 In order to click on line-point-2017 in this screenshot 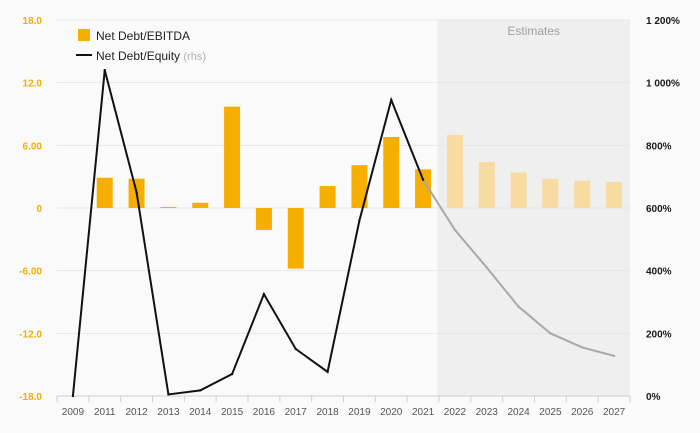, I will do `click(295, 349)`.